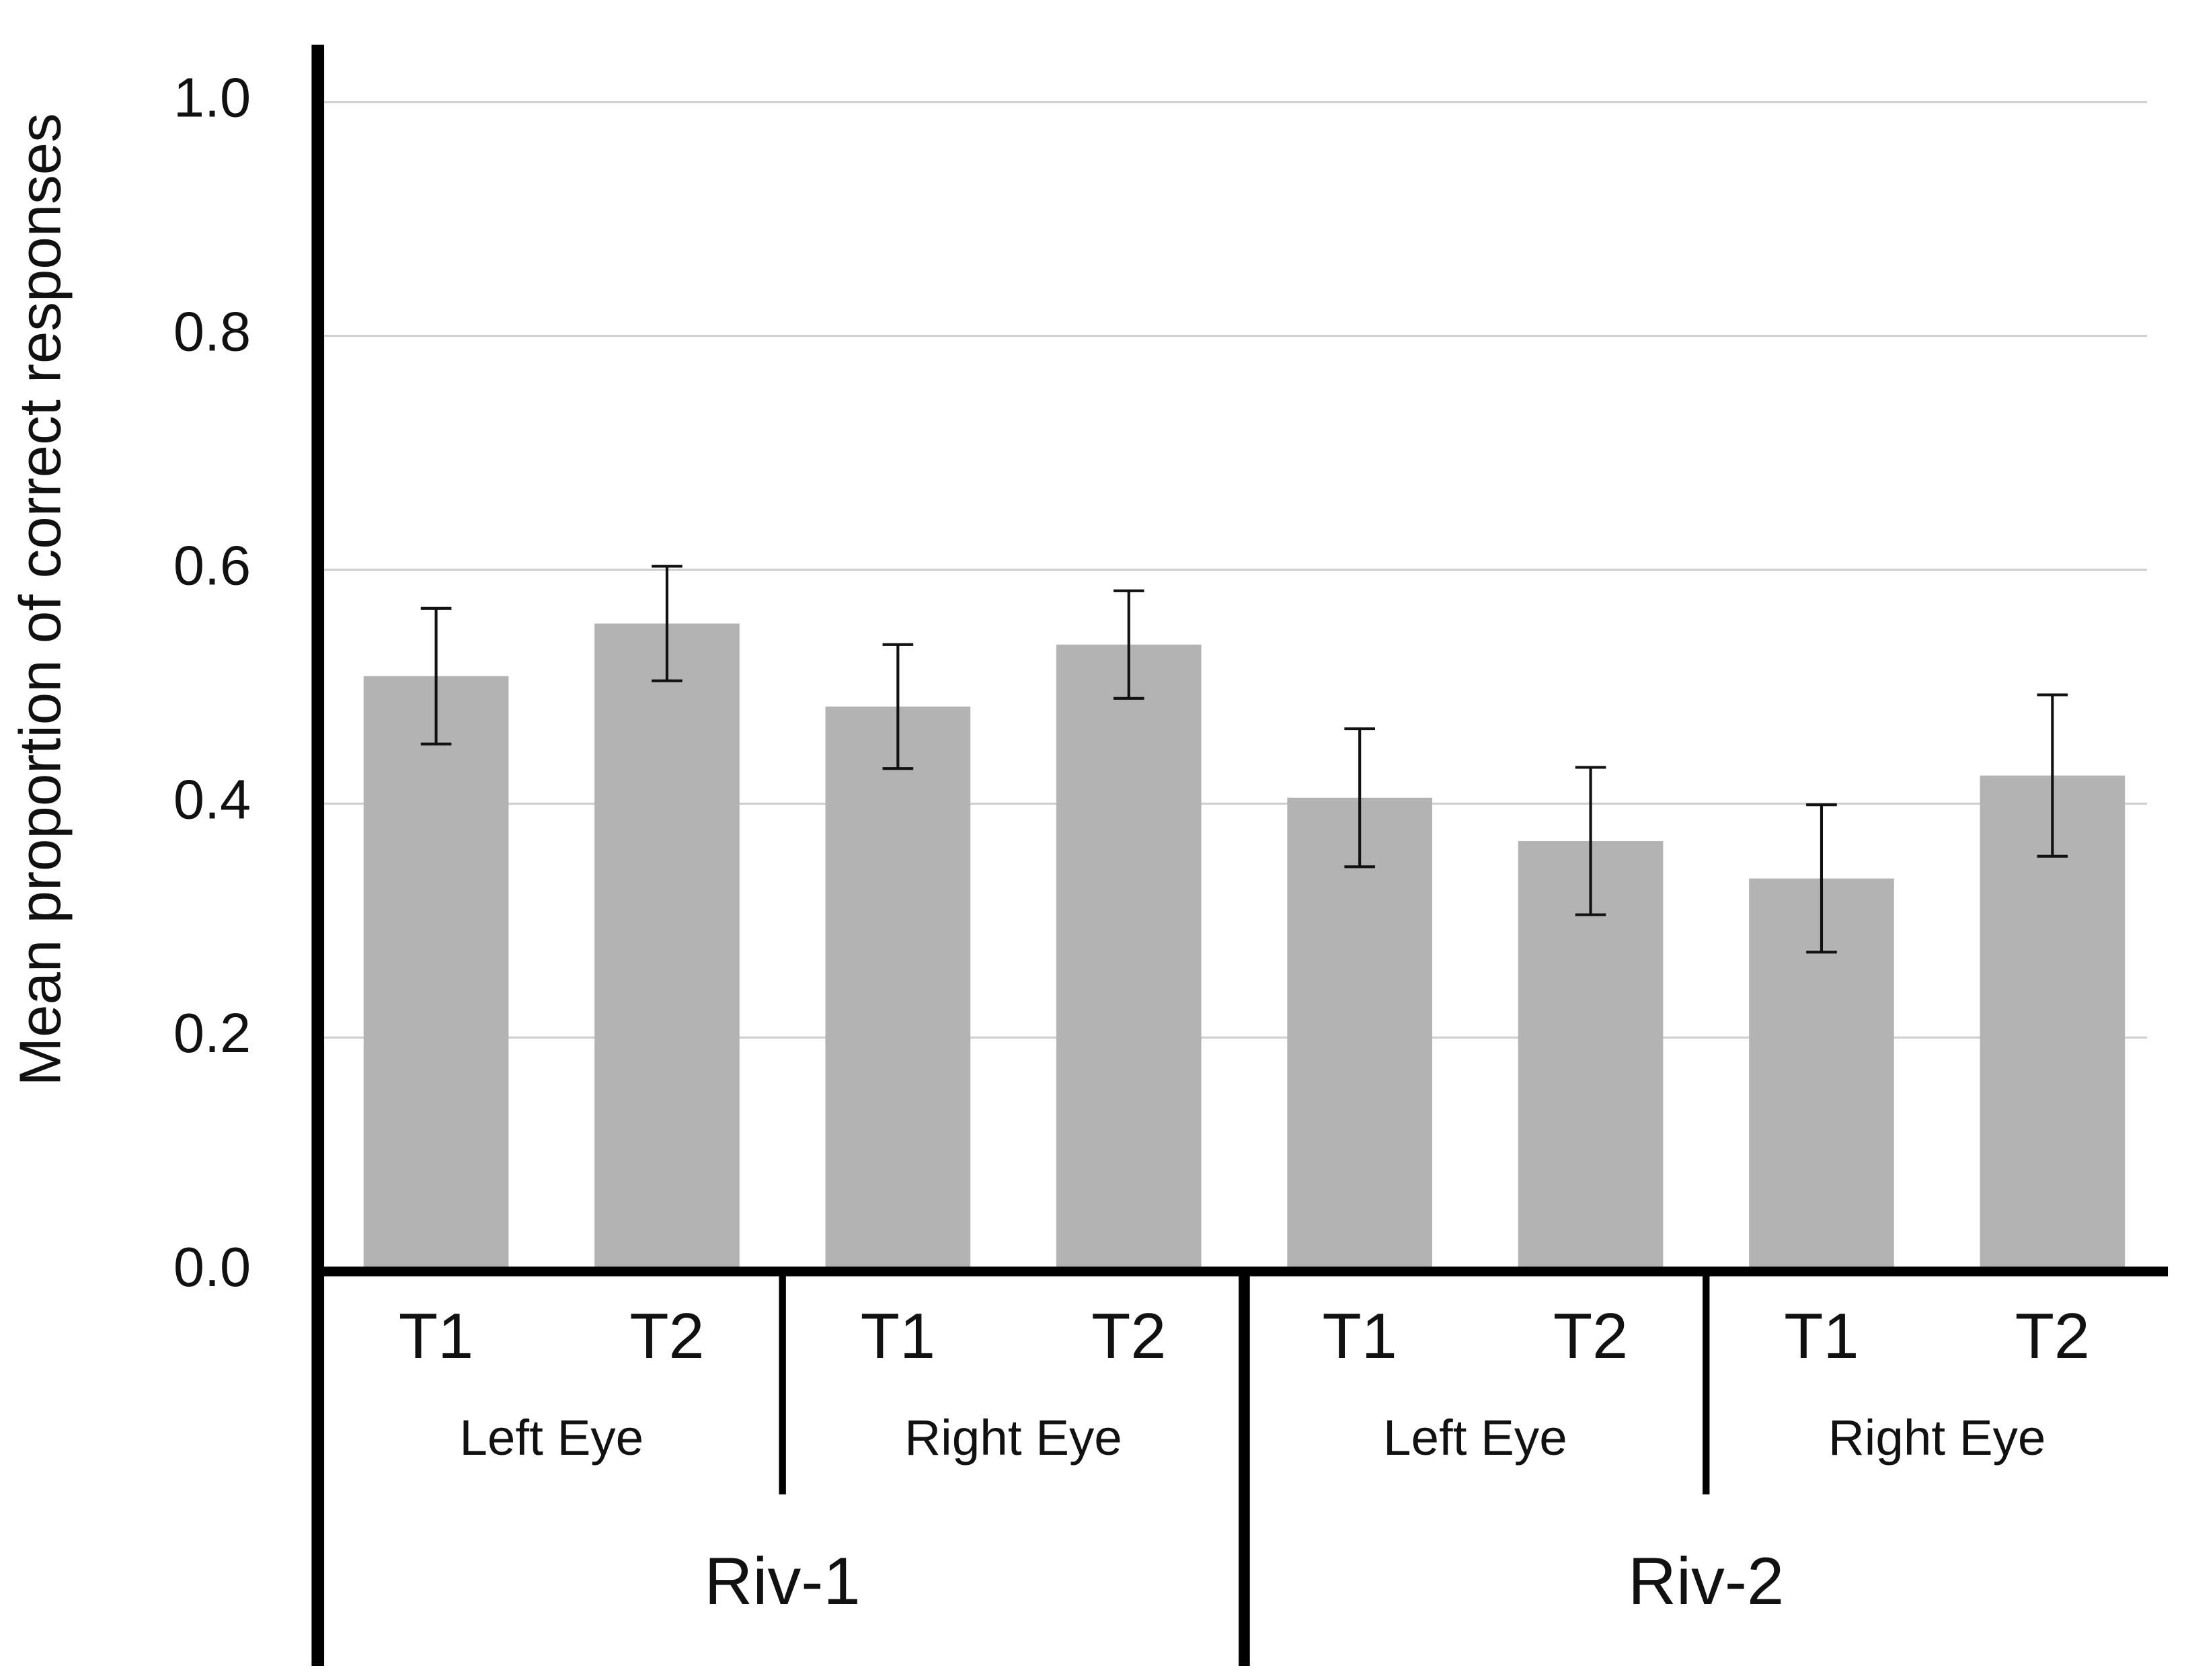 The height and width of the screenshot is (1680, 2186). What do you see at coordinates (212, 98) in the screenshot?
I see `y-tick-label: 1.0` at bounding box center [212, 98].